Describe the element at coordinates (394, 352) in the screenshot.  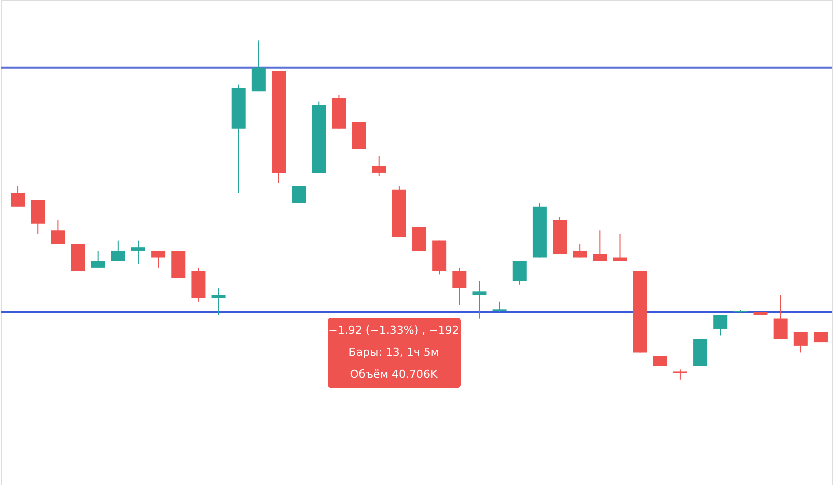
I see `annotation: Бары: 13, 1ч 5м` at that location.